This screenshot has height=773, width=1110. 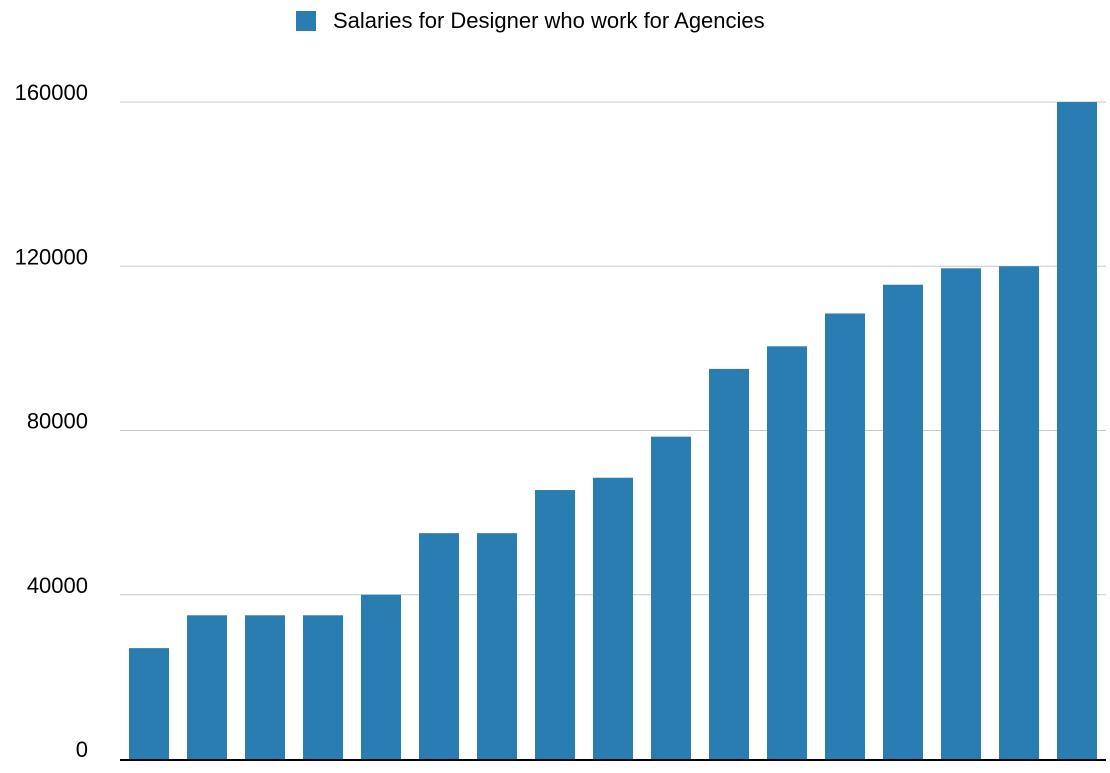 I want to click on y-tick-label: 0, so click(x=82, y=749).